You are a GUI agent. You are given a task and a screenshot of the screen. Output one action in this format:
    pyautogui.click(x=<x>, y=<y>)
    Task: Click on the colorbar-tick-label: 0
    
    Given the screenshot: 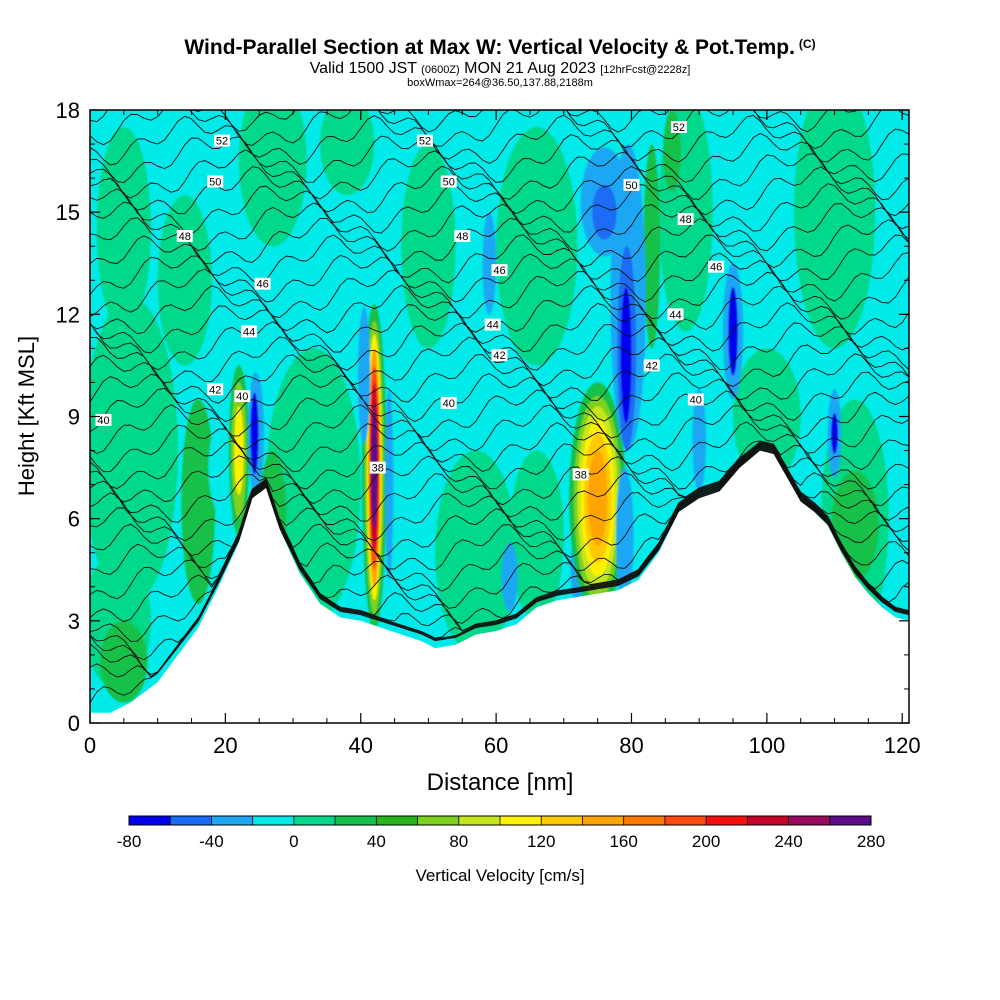 What is the action you would take?
    pyautogui.click(x=293, y=841)
    